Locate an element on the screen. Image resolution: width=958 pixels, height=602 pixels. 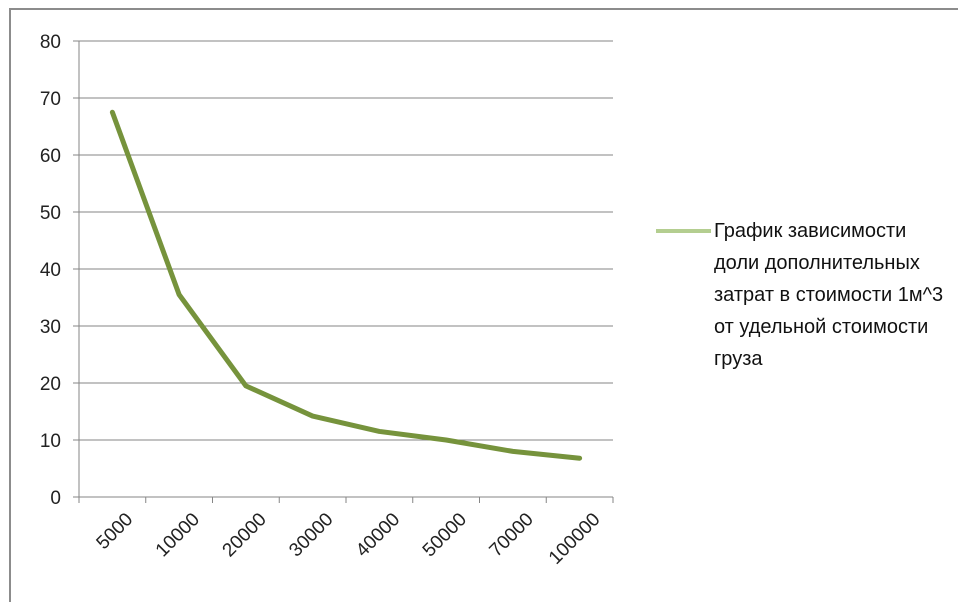
y-tick-label: 0 is located at coordinates (55, 498).